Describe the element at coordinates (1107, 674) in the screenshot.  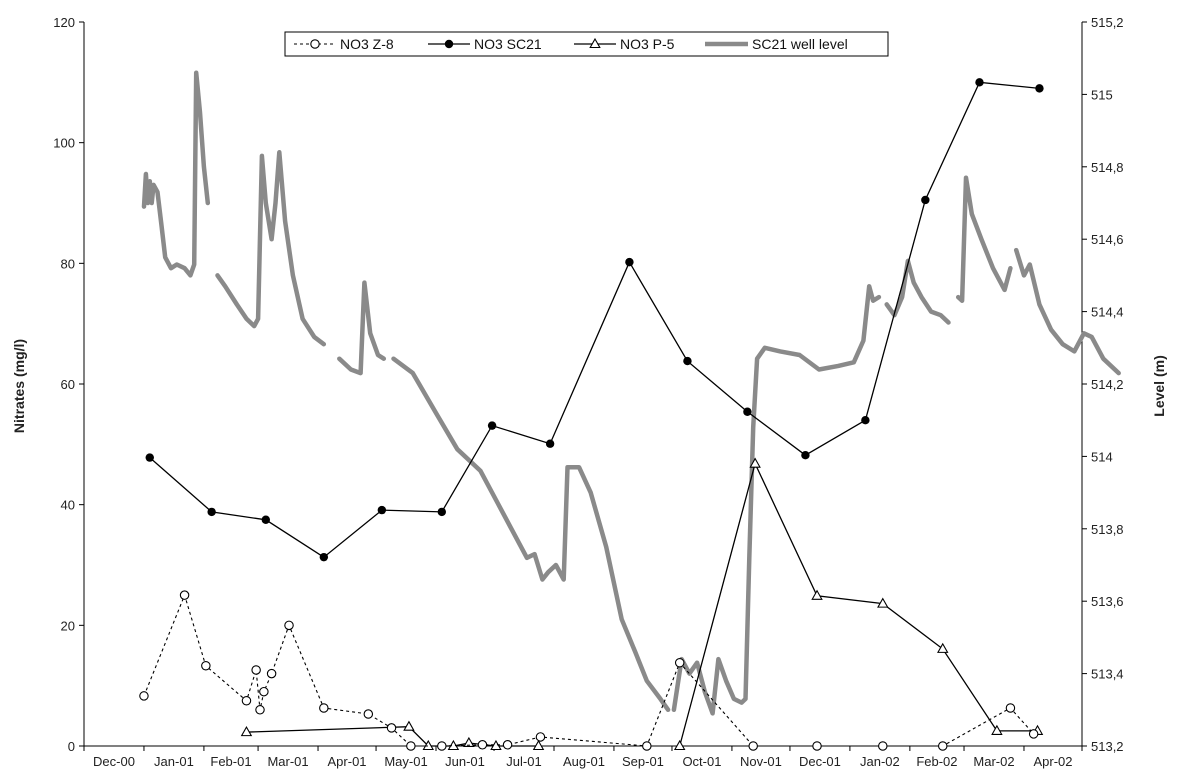
I see `y2-tick-label: 513,4` at that location.